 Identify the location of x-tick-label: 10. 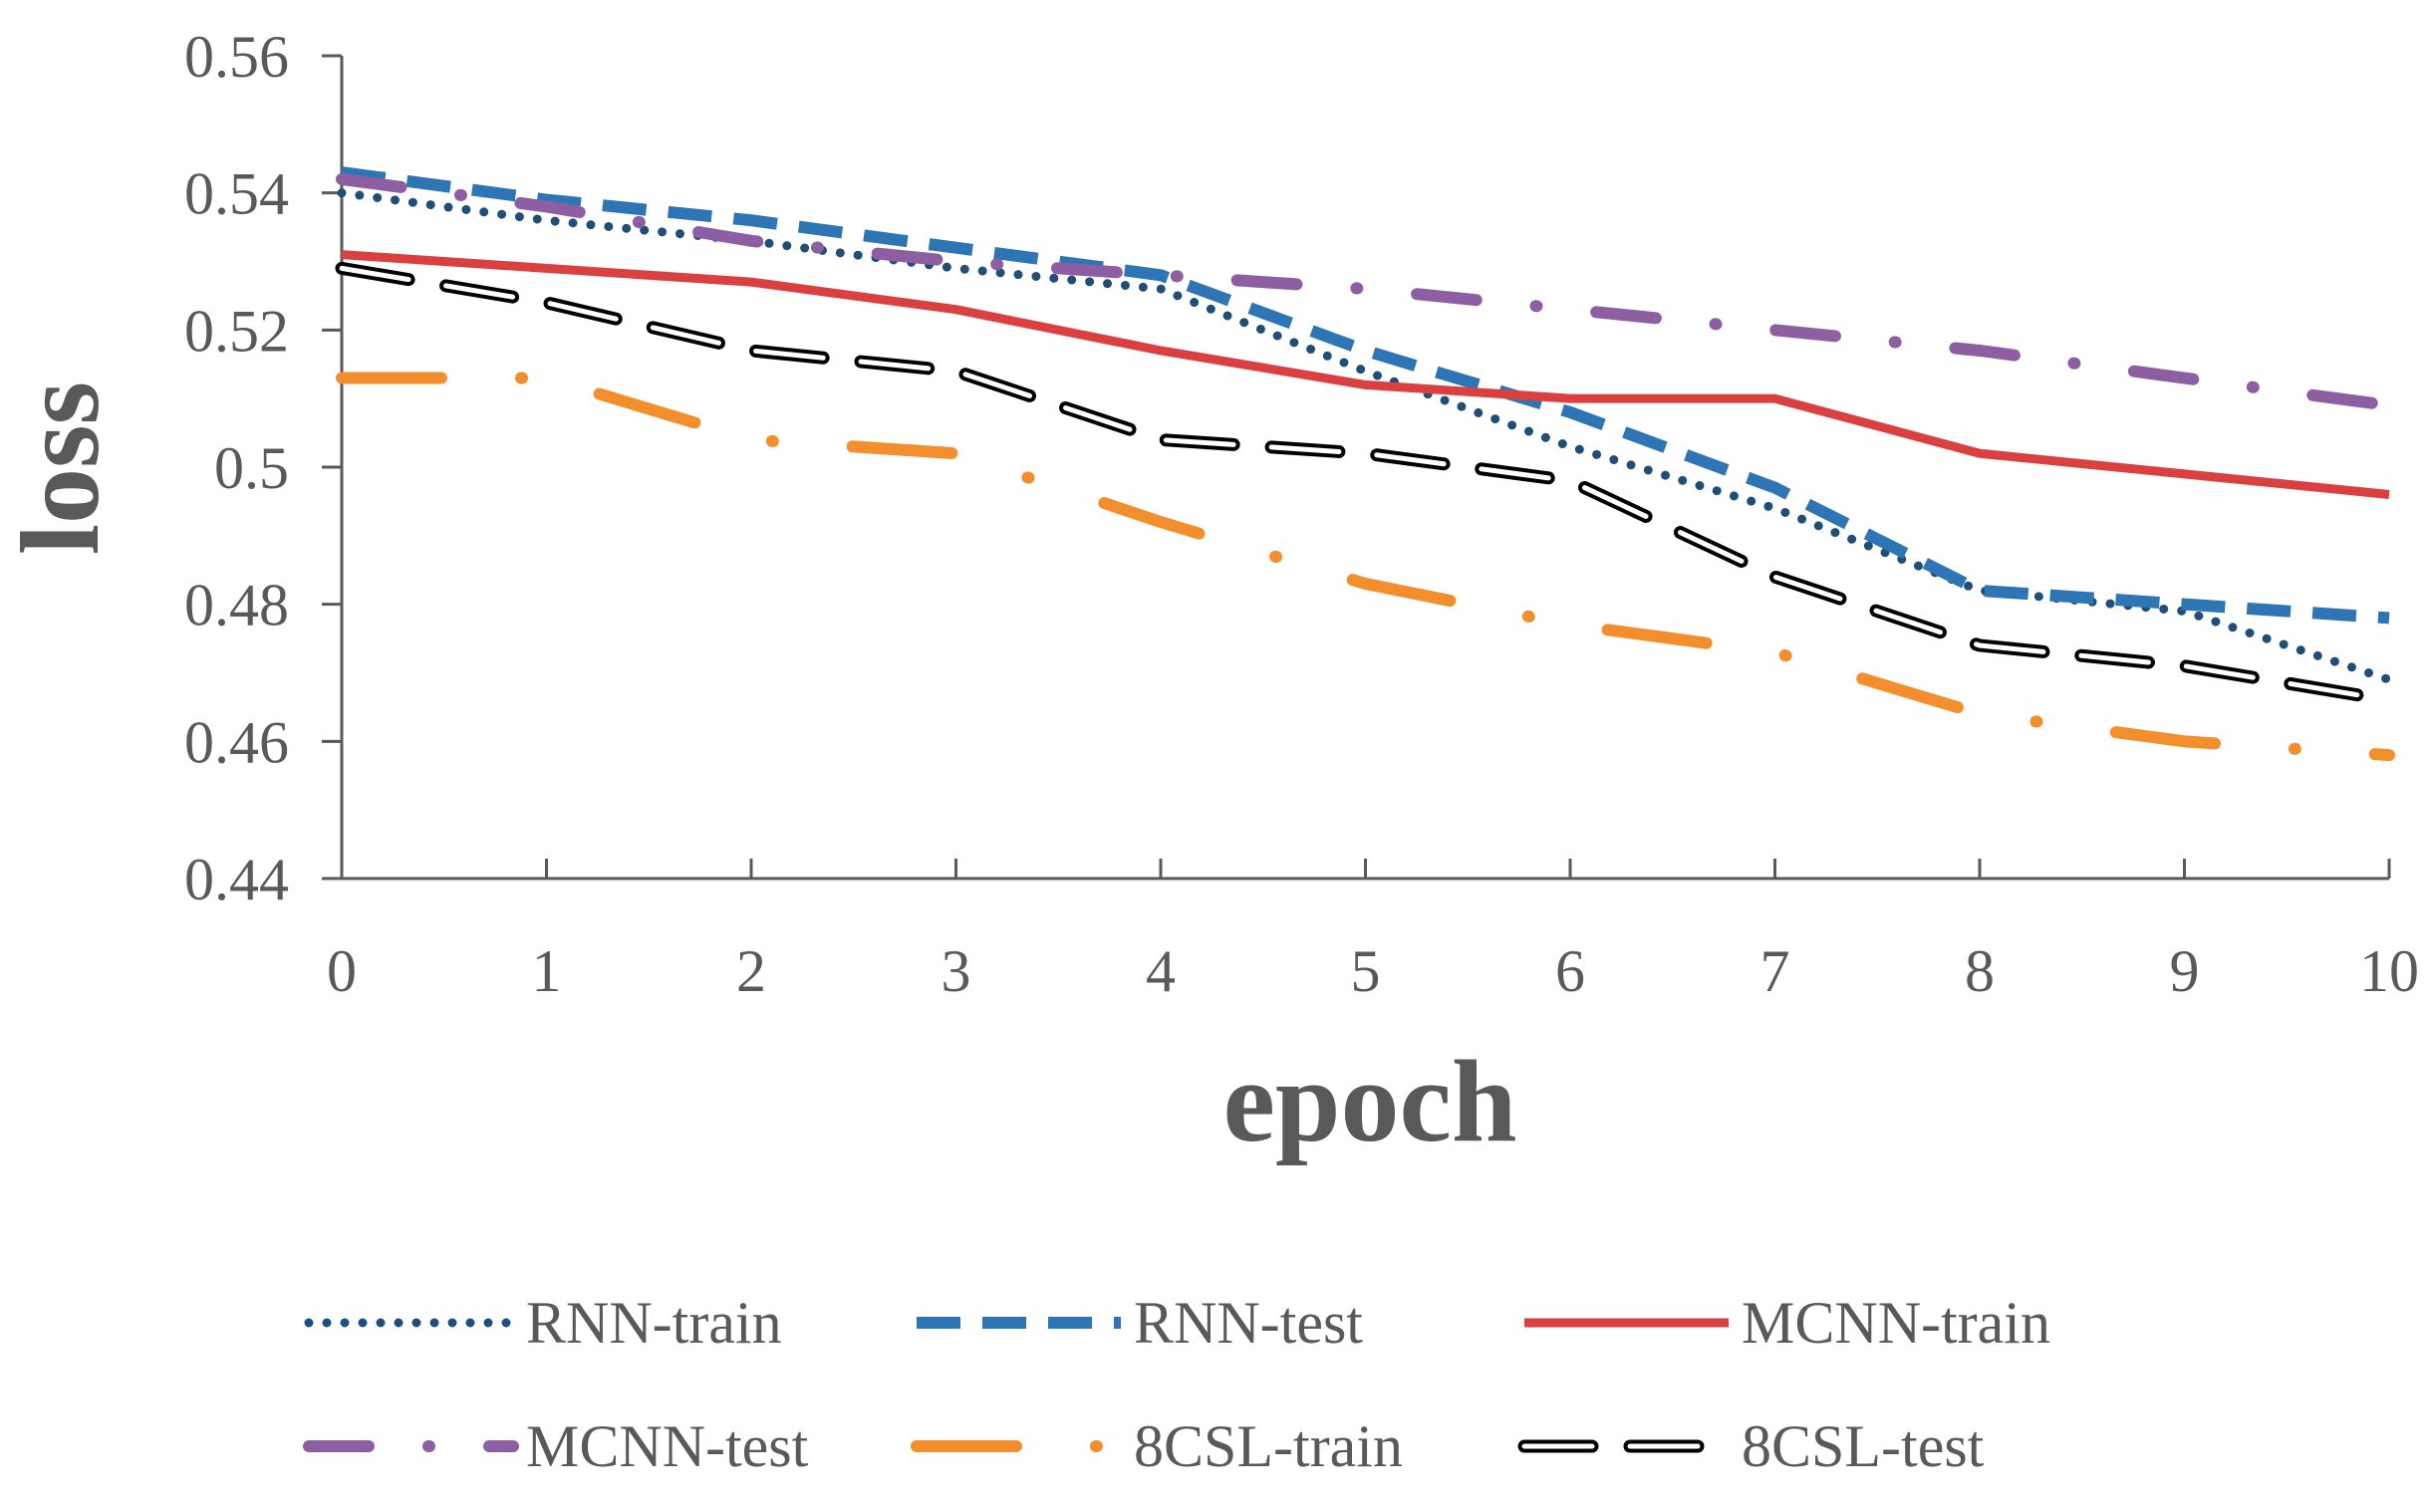
(2389, 971).